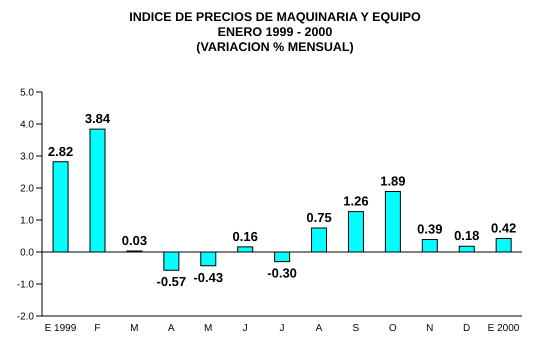  What do you see at coordinates (27, 93) in the screenshot?
I see `y-tick-label: 5.0` at bounding box center [27, 93].